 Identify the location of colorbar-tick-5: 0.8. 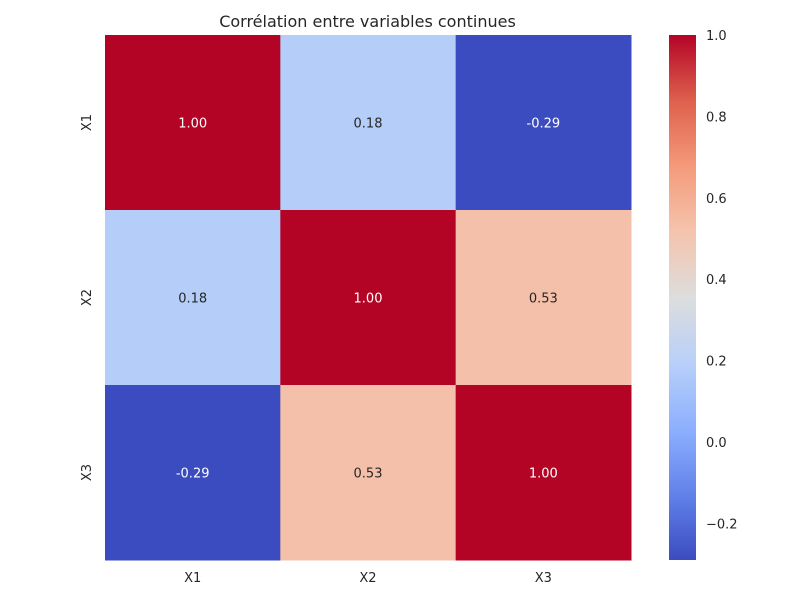
(716, 117).